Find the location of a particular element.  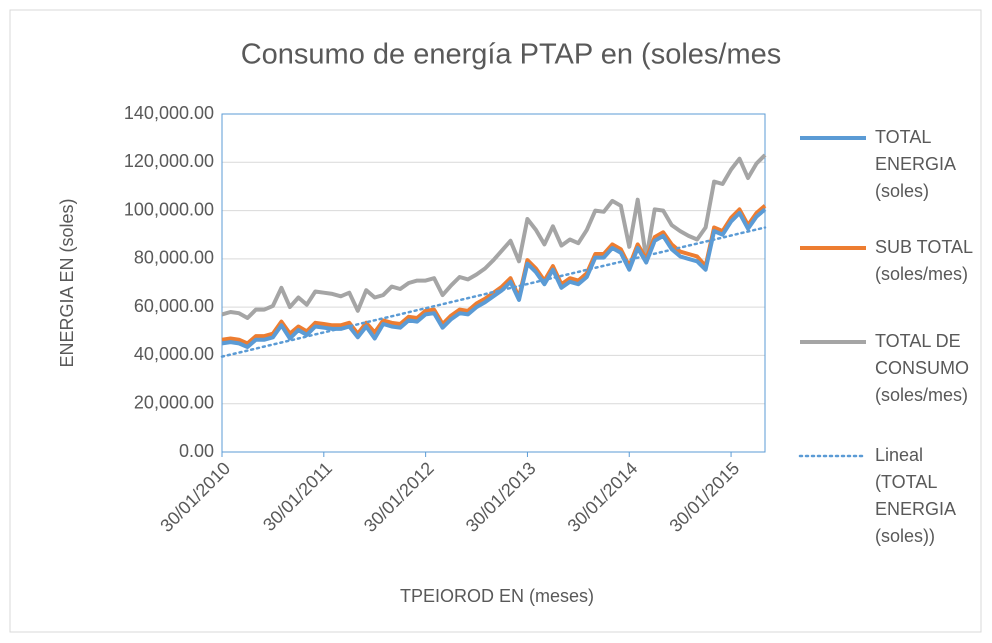

y-tick-label: 40,000.00 is located at coordinates (174, 354).